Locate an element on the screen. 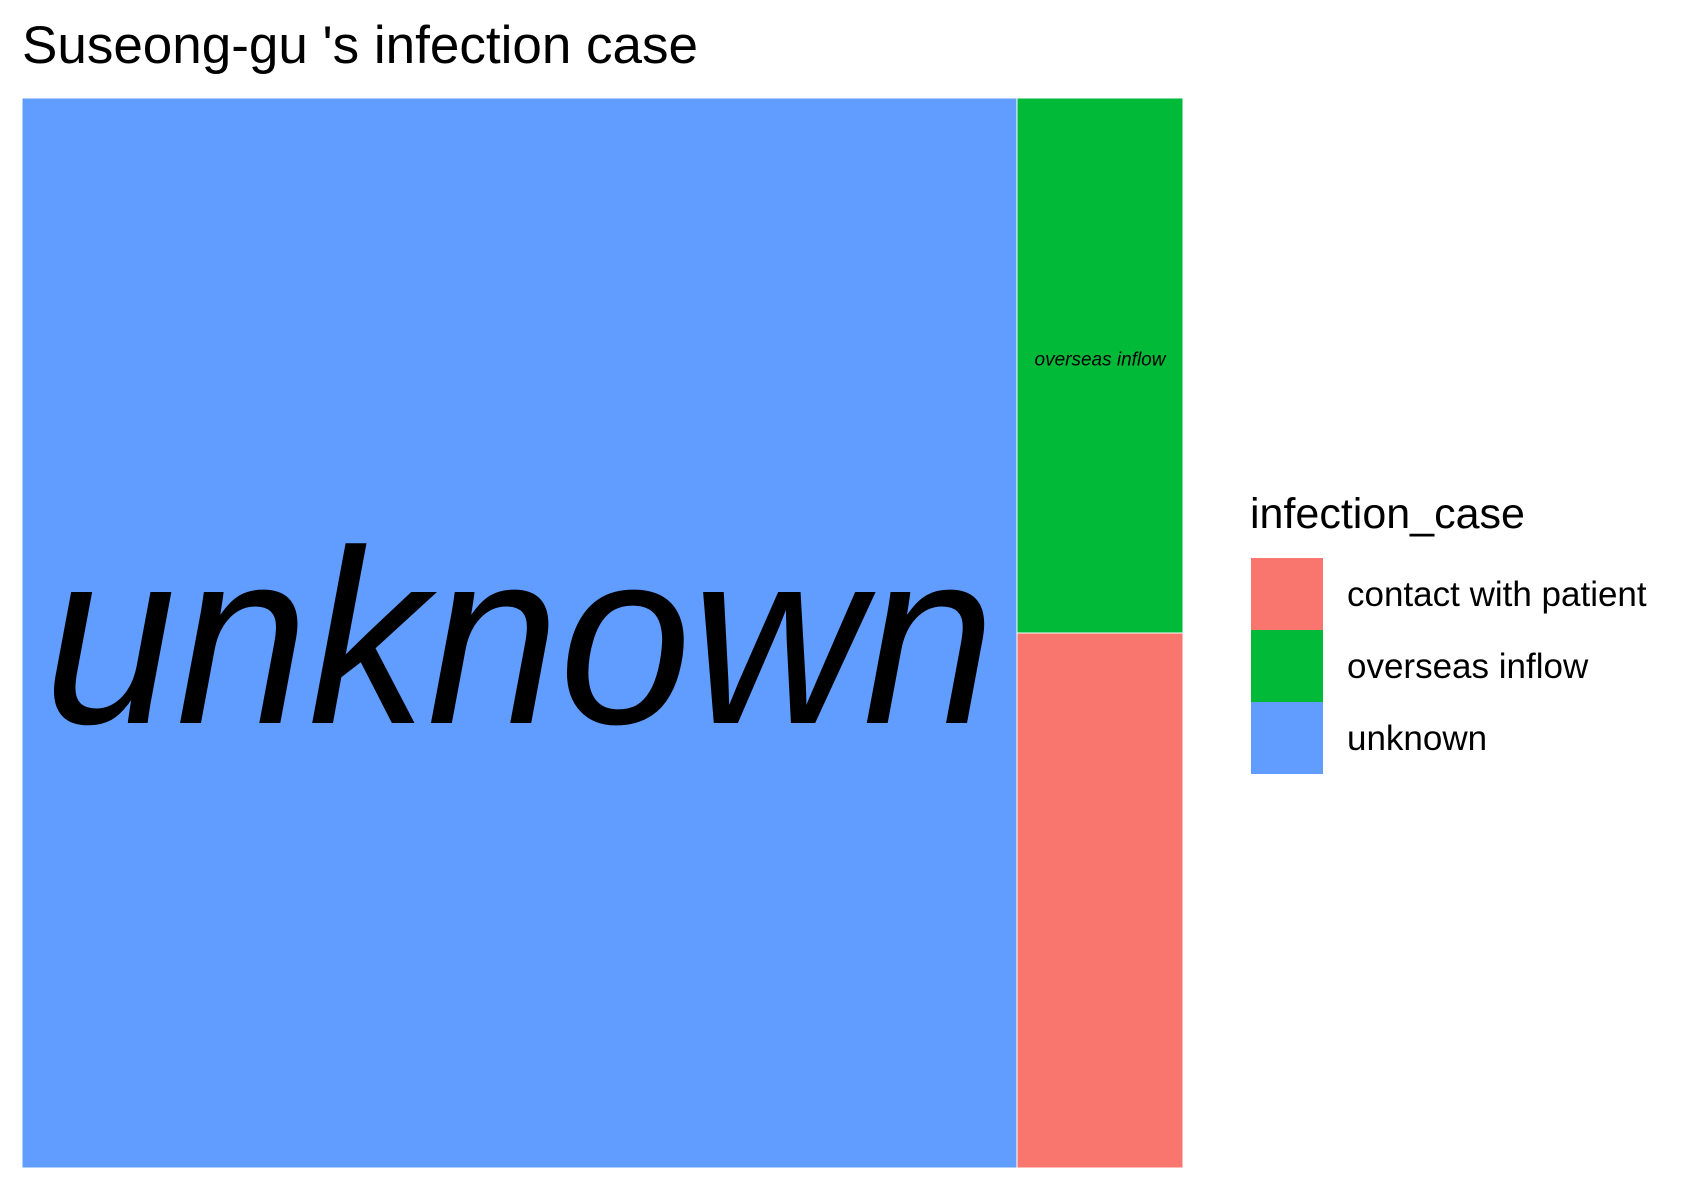 The height and width of the screenshot is (1184, 1699). legend-label-overseas-inflow: overseas inflow is located at coordinates (1468, 666).